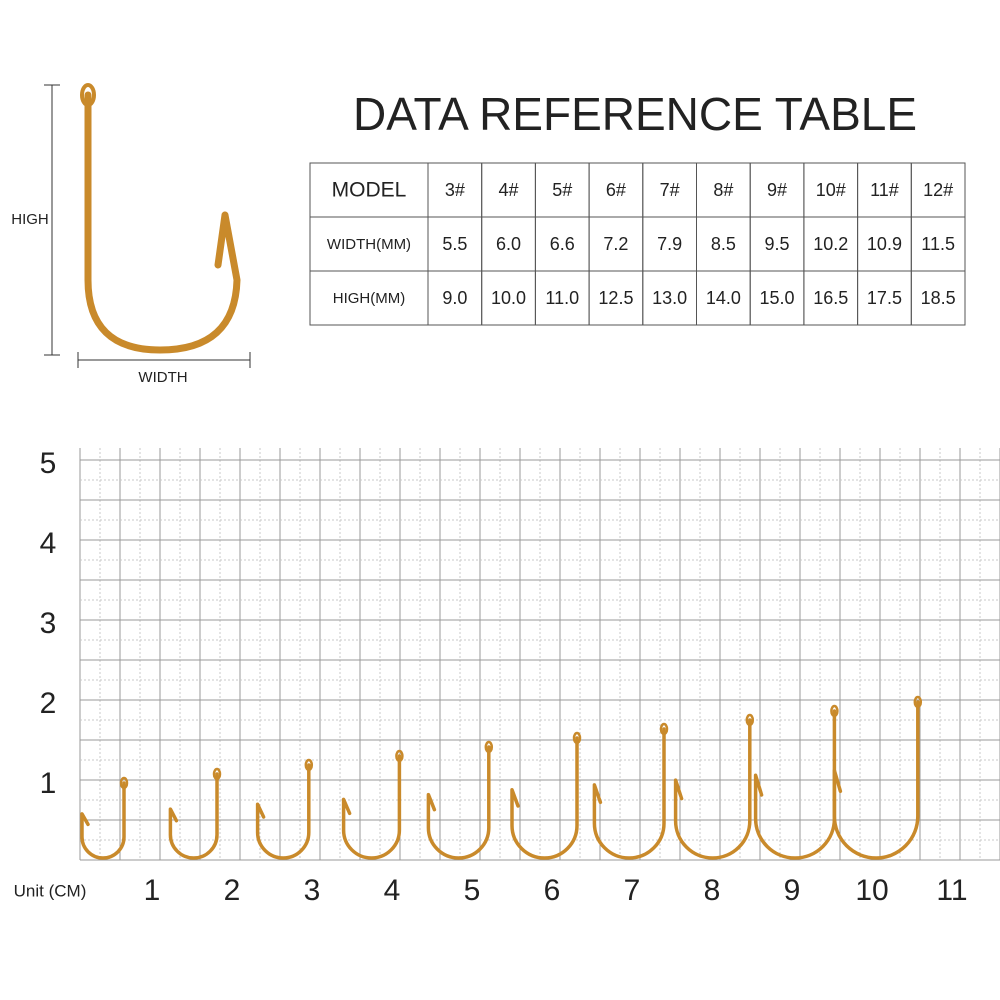 This screenshot has height=1000, width=1000. Describe the element at coordinates (455, 190) in the screenshot. I see `cell-text: 3#` at that location.